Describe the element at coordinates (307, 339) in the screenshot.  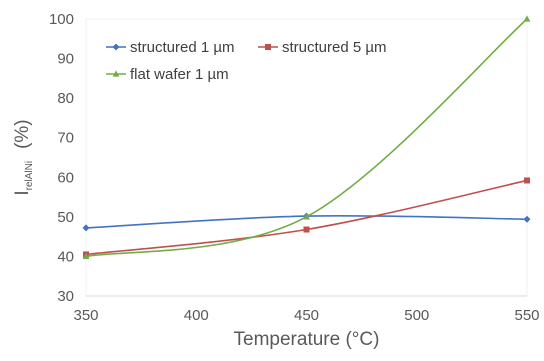
I see `x-axis-title: Temperature (°C)` at that location.